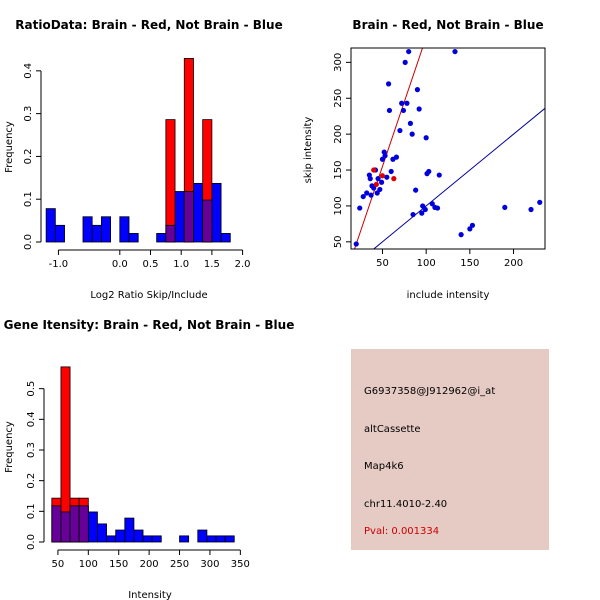 The height and width of the screenshot is (600, 600). I want to click on gene-intensity-xlabel: Intensity, so click(150, 595).